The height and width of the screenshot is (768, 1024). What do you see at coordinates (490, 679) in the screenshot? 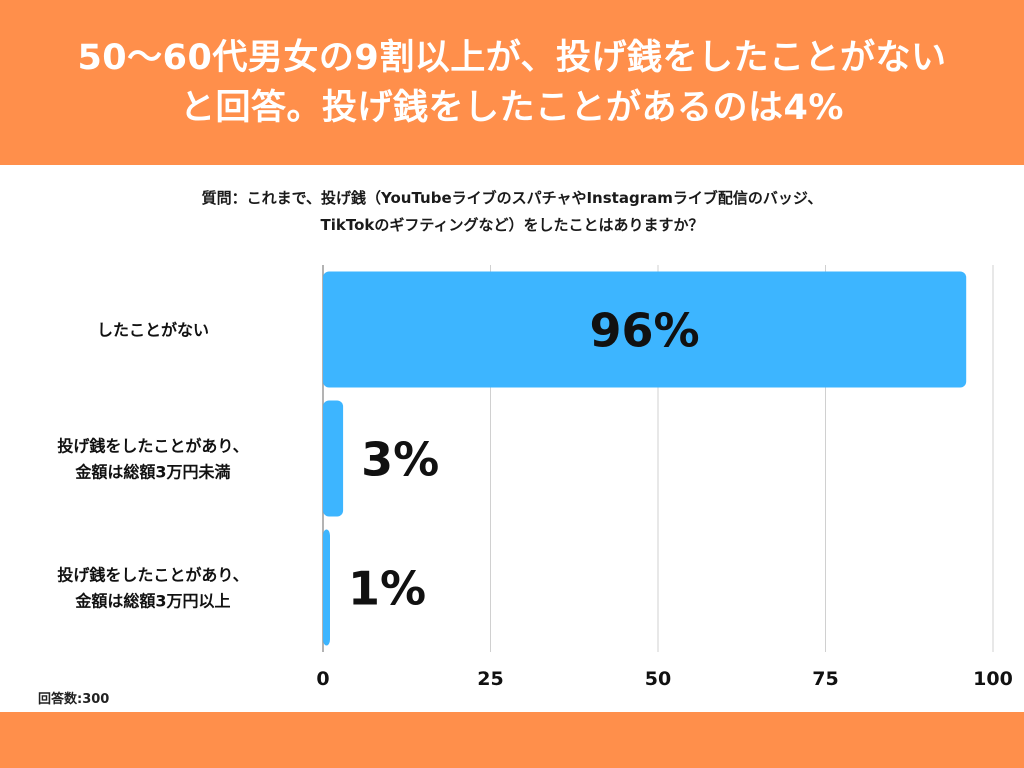
I see `x-tick-label: 25` at bounding box center [490, 679].